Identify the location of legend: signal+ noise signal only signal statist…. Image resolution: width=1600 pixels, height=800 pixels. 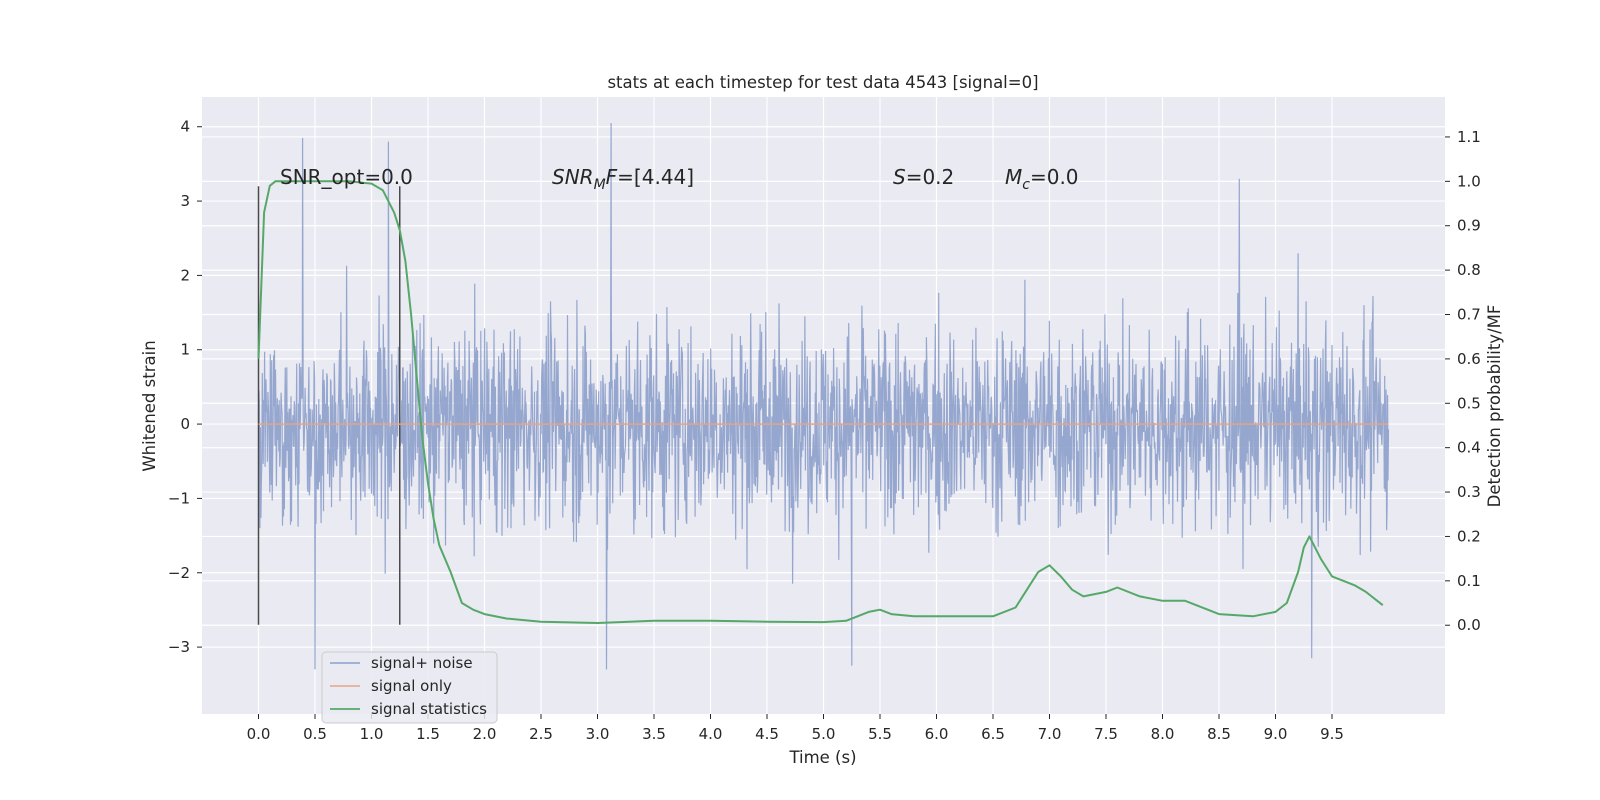
(409, 687).